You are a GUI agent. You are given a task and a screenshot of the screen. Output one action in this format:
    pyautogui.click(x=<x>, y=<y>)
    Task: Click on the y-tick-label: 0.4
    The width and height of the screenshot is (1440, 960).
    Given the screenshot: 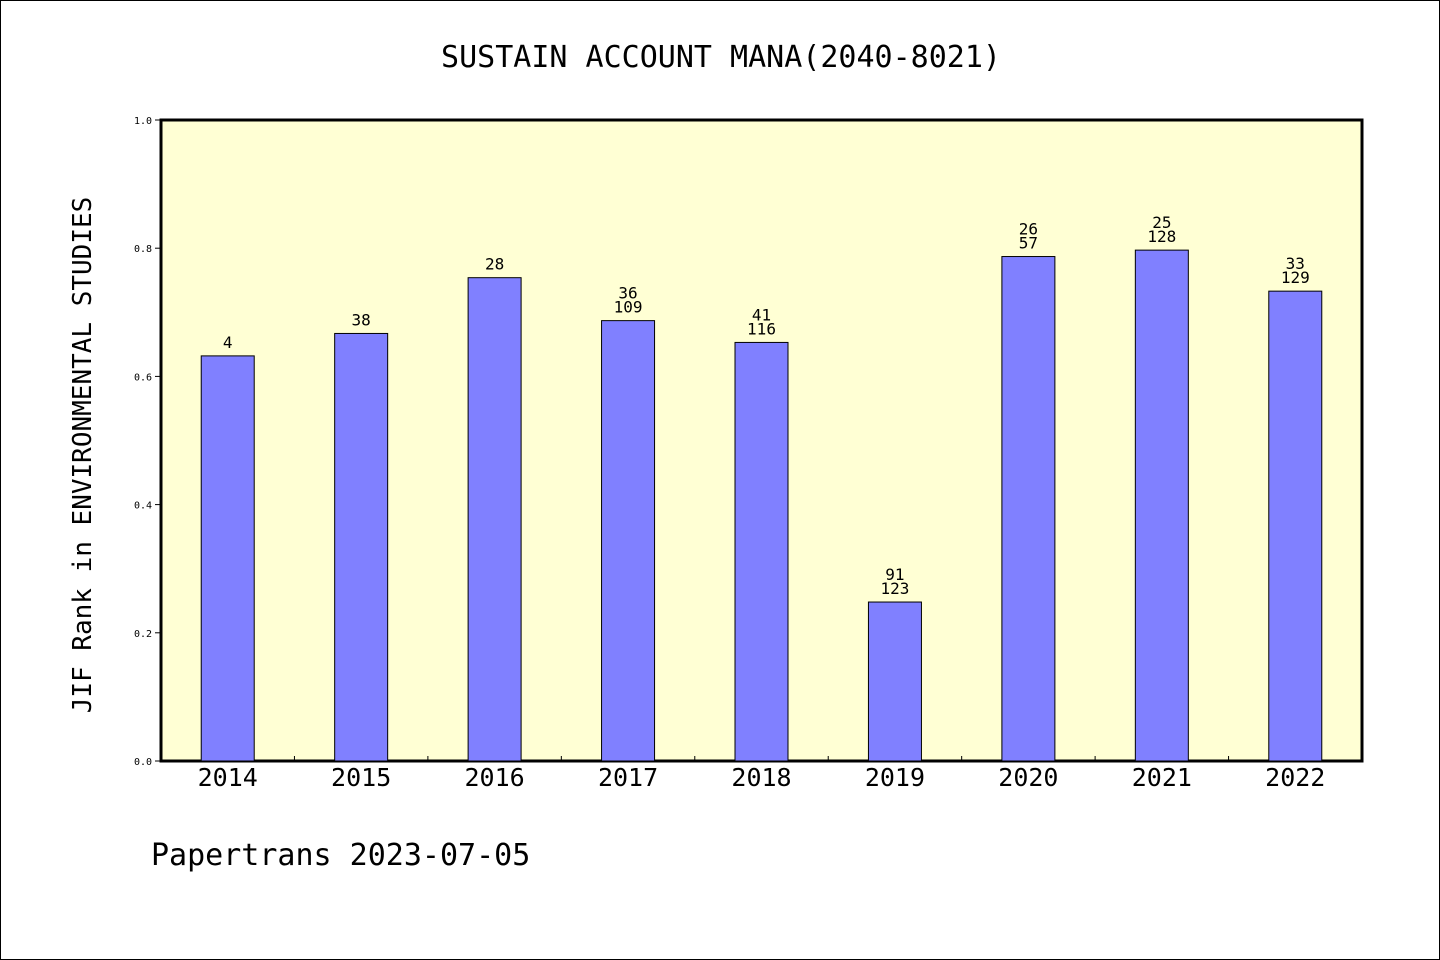 What is the action you would take?
    pyautogui.click(x=143, y=506)
    